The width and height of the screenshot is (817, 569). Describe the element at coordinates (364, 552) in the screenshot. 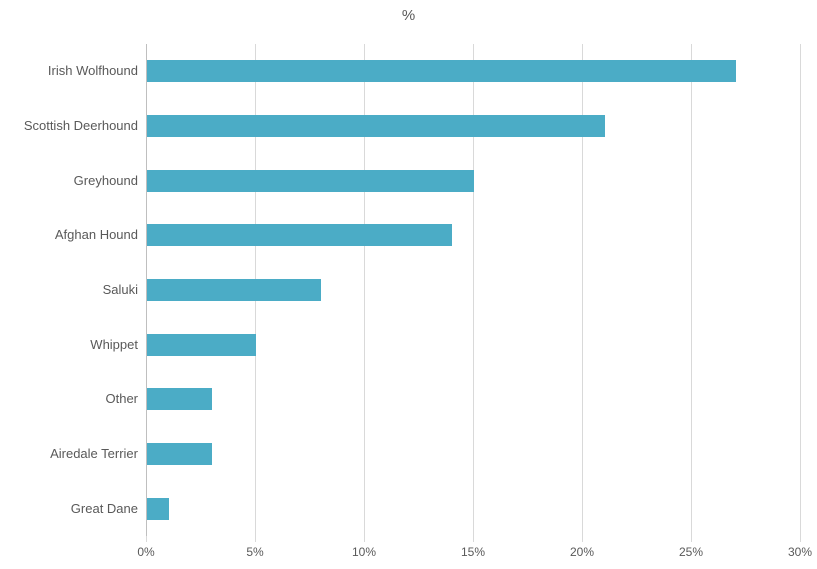

I see `x-tick-label: 10%` at that location.